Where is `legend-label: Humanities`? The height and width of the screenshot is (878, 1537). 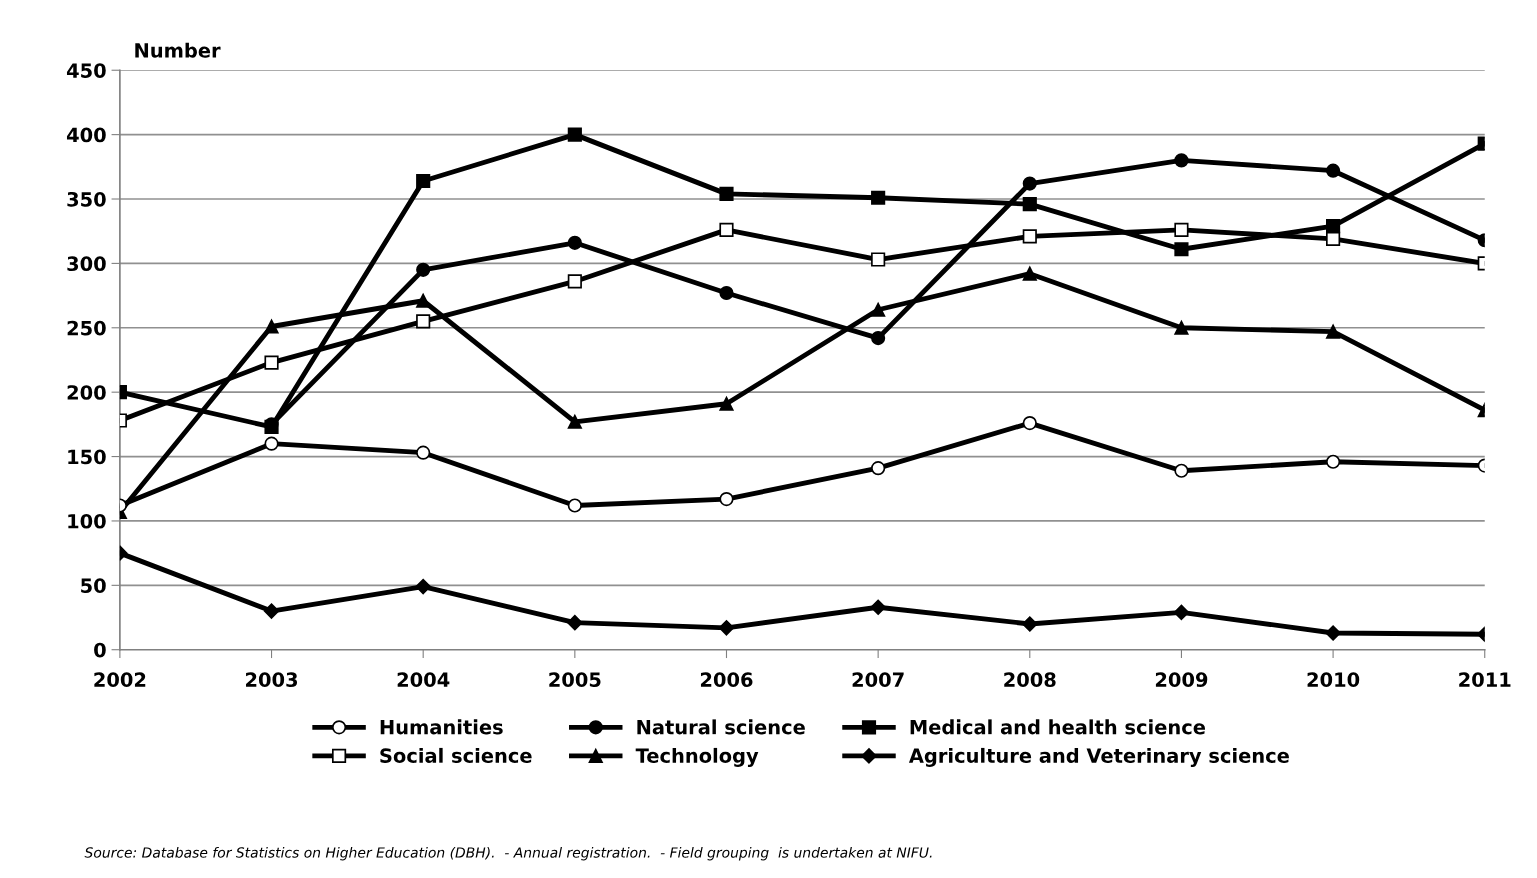
legend-label: Humanities is located at coordinates (441, 727).